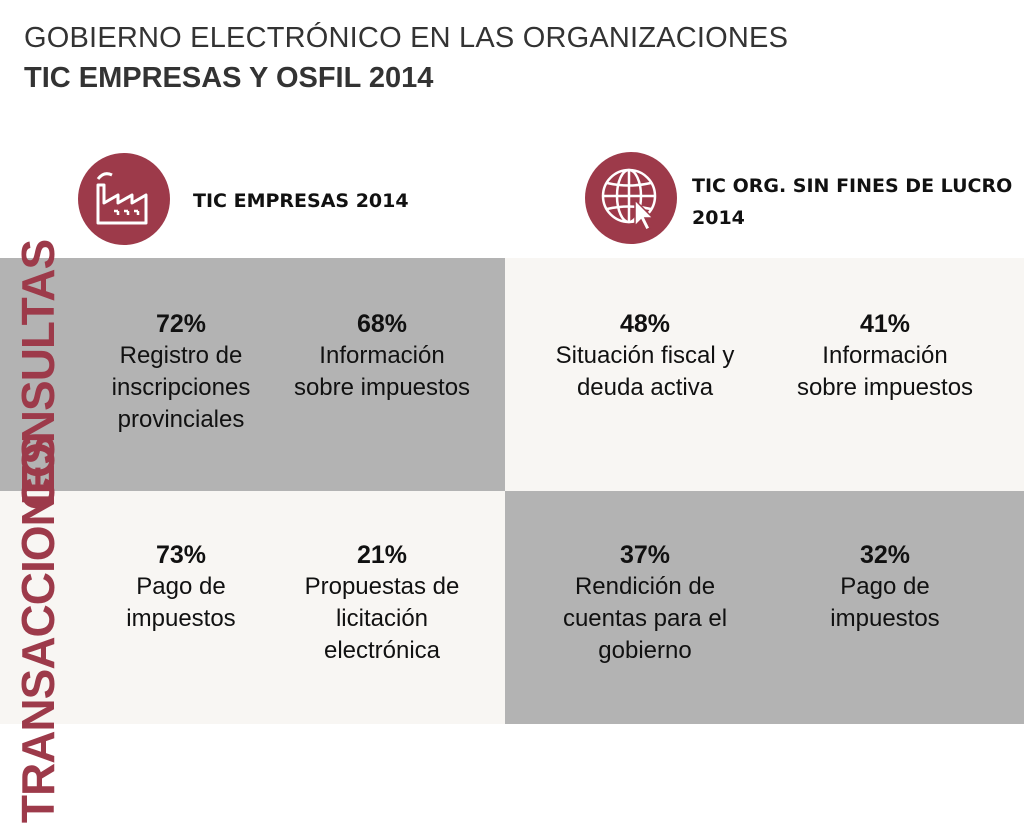 The height and width of the screenshot is (823, 1024). I want to click on cell-consultas-empresas, so click(252, 374).